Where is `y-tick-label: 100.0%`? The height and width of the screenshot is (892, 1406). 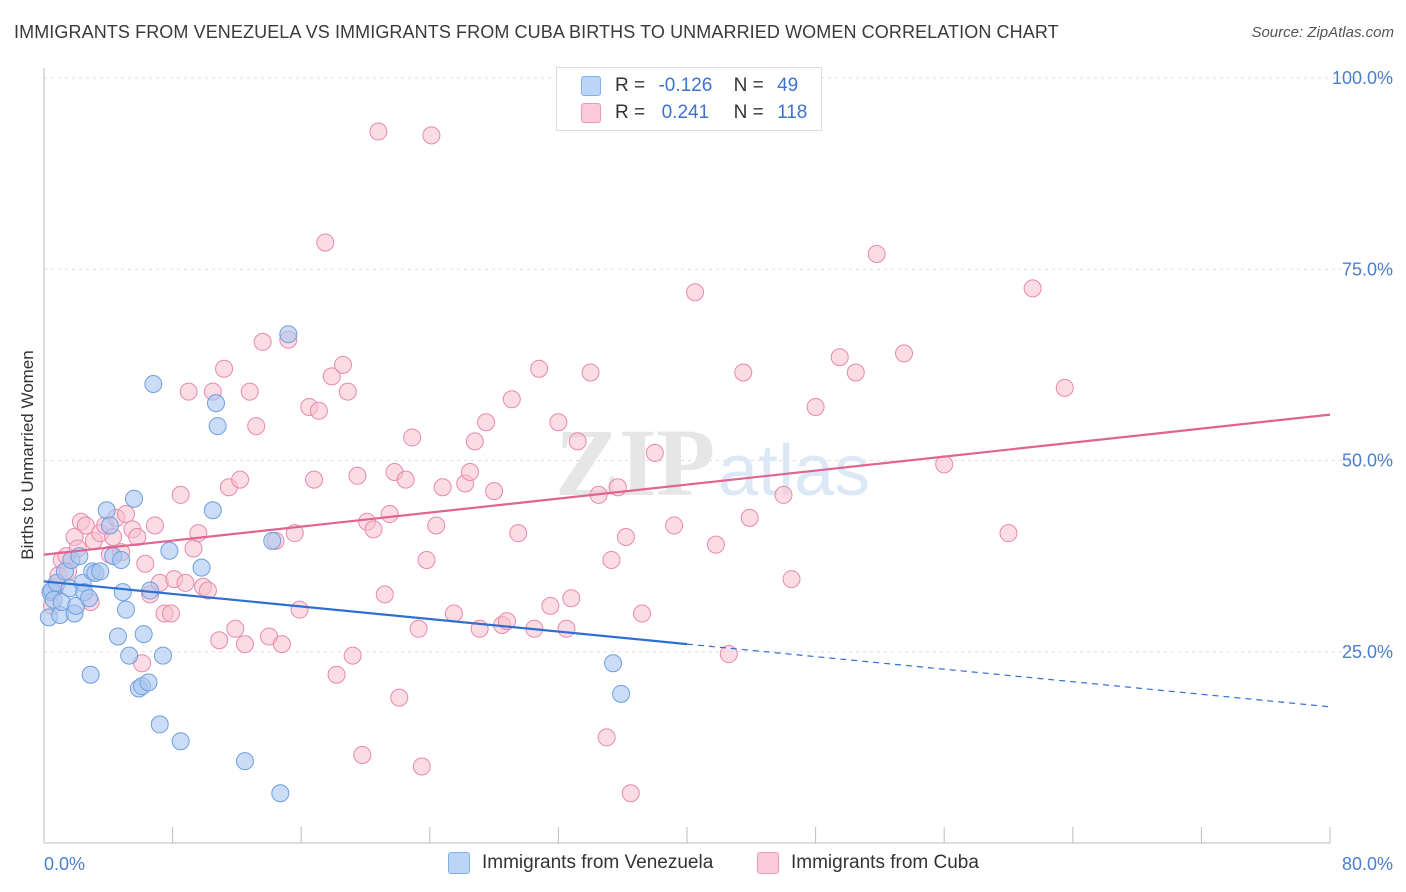
y-tick-label: 100.0% is located at coordinates (1362, 78).